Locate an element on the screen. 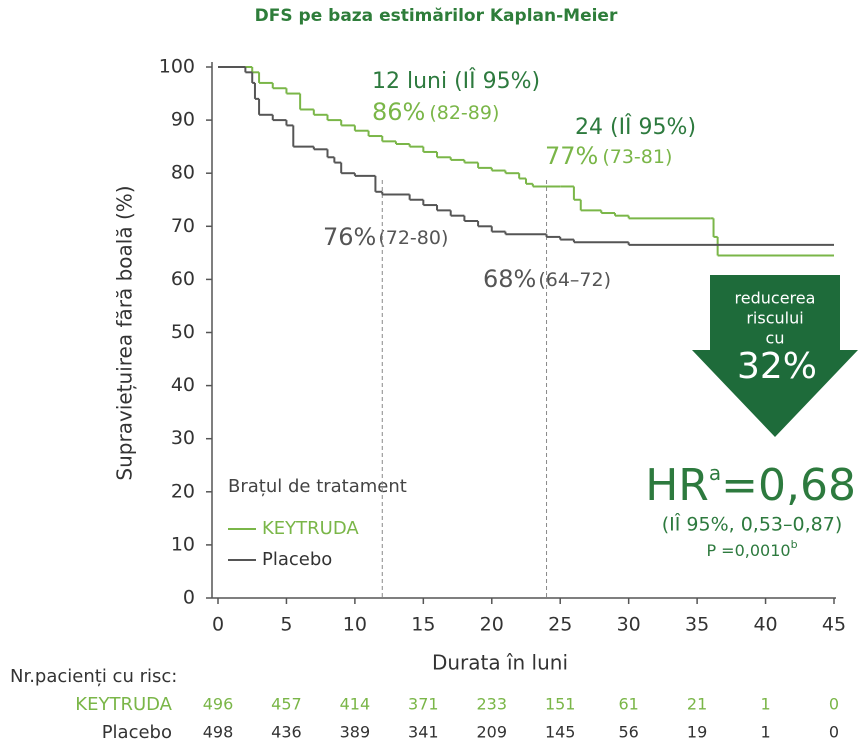 This screenshot has height=748, width=859. annotation: (73-81) is located at coordinates (637, 157).